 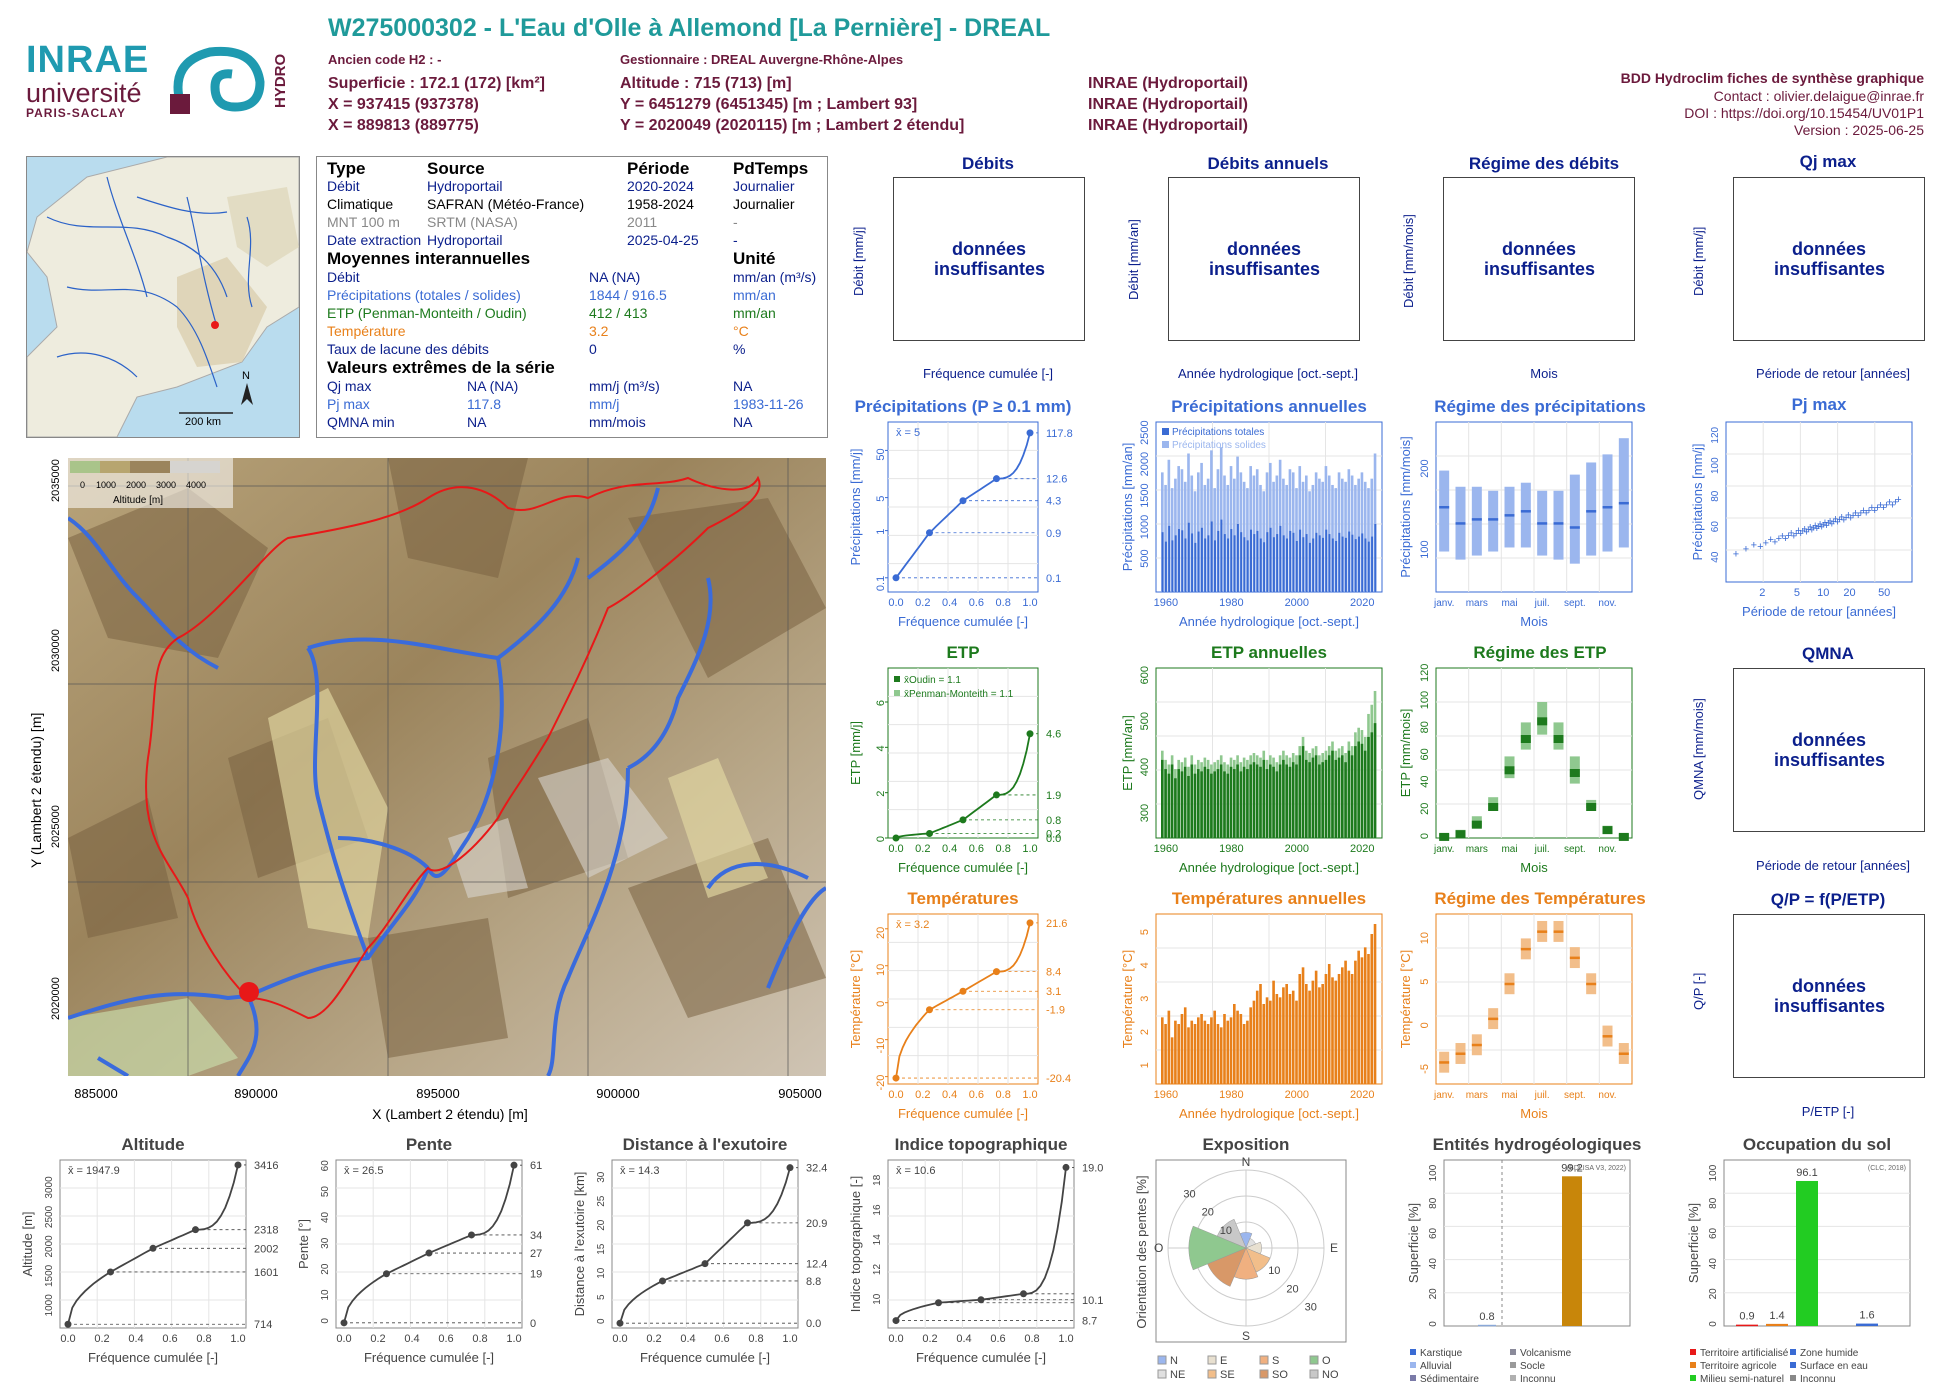 I want to click on qp-xlabel: P/ETP [-], so click(x=1828, y=1111).